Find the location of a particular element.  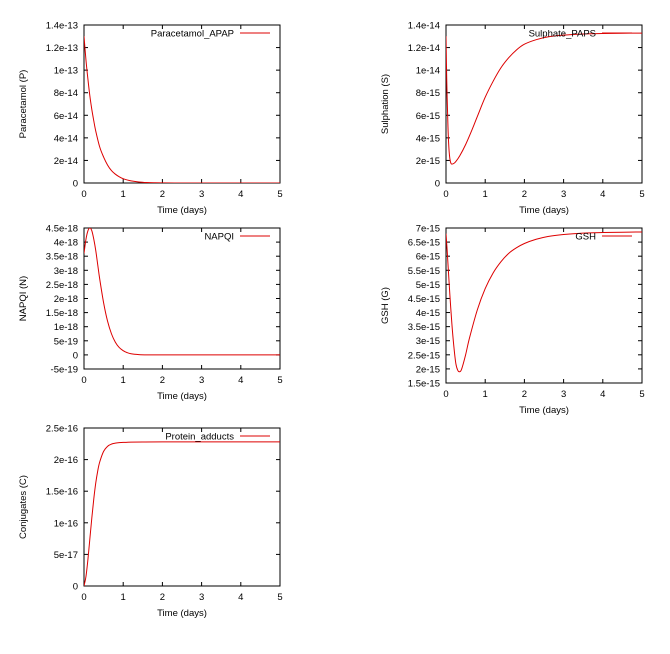

y-tick-label: 3.5e-15 is located at coordinates (424, 327).